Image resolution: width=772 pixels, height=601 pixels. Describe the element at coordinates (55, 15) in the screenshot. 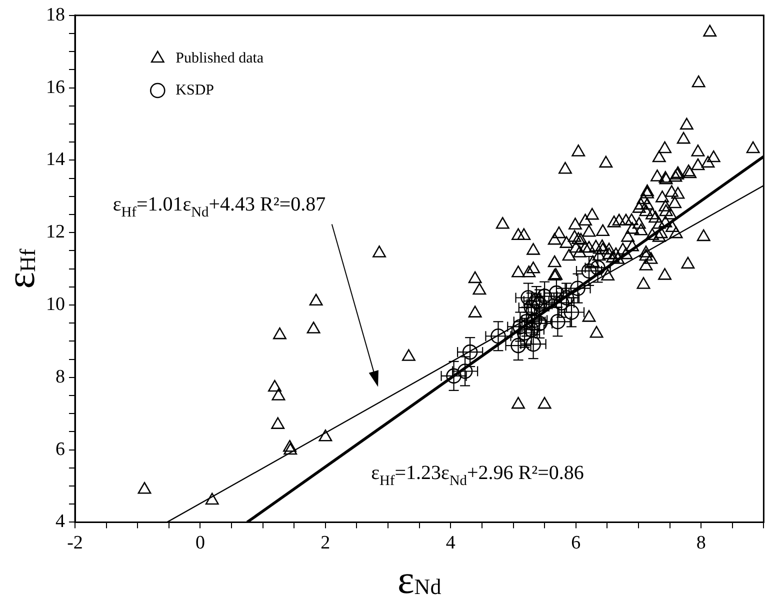

I see `y-tick-label: 18` at that location.